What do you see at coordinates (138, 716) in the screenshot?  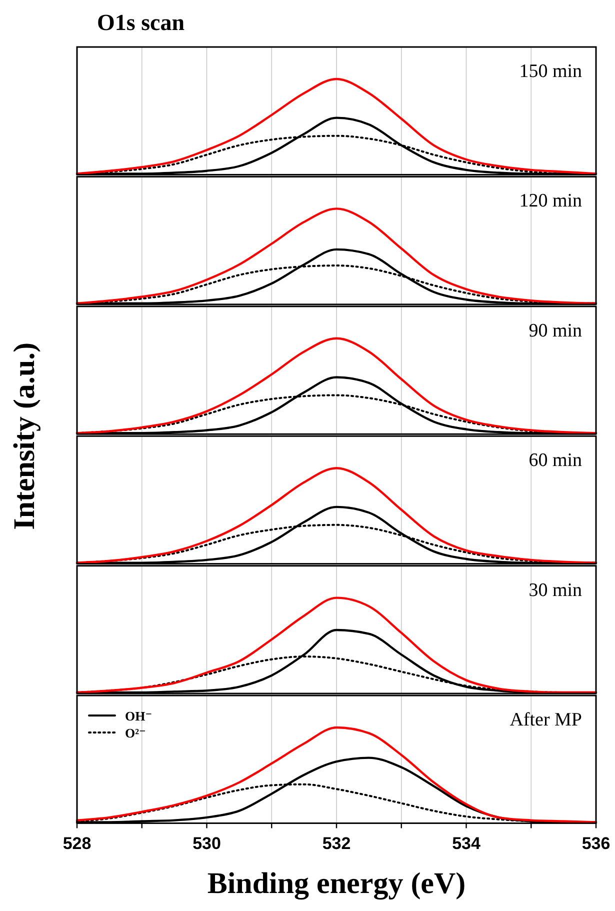 I see `legend-label: OH⁻` at bounding box center [138, 716].